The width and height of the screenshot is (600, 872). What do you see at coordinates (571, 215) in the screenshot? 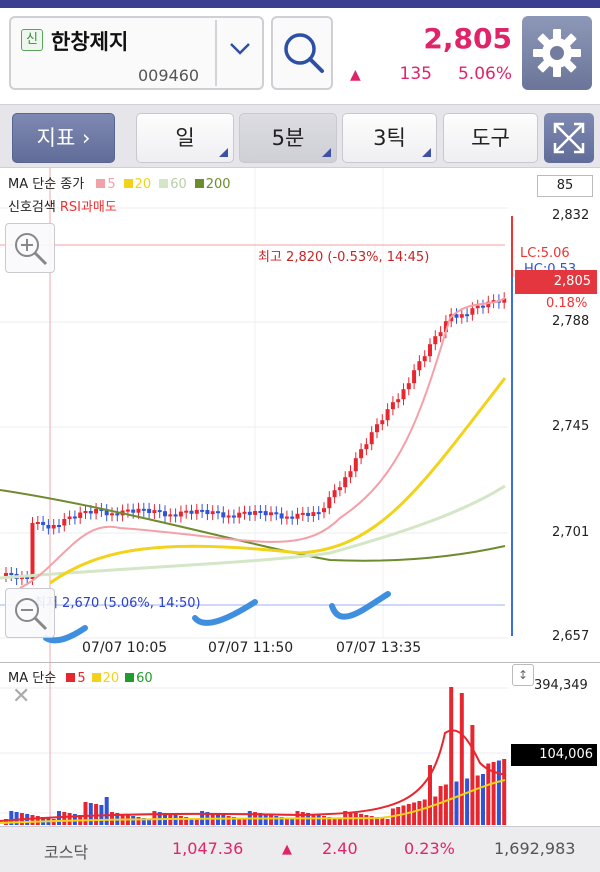
I see `y-tick-label: 2,832` at bounding box center [571, 215].